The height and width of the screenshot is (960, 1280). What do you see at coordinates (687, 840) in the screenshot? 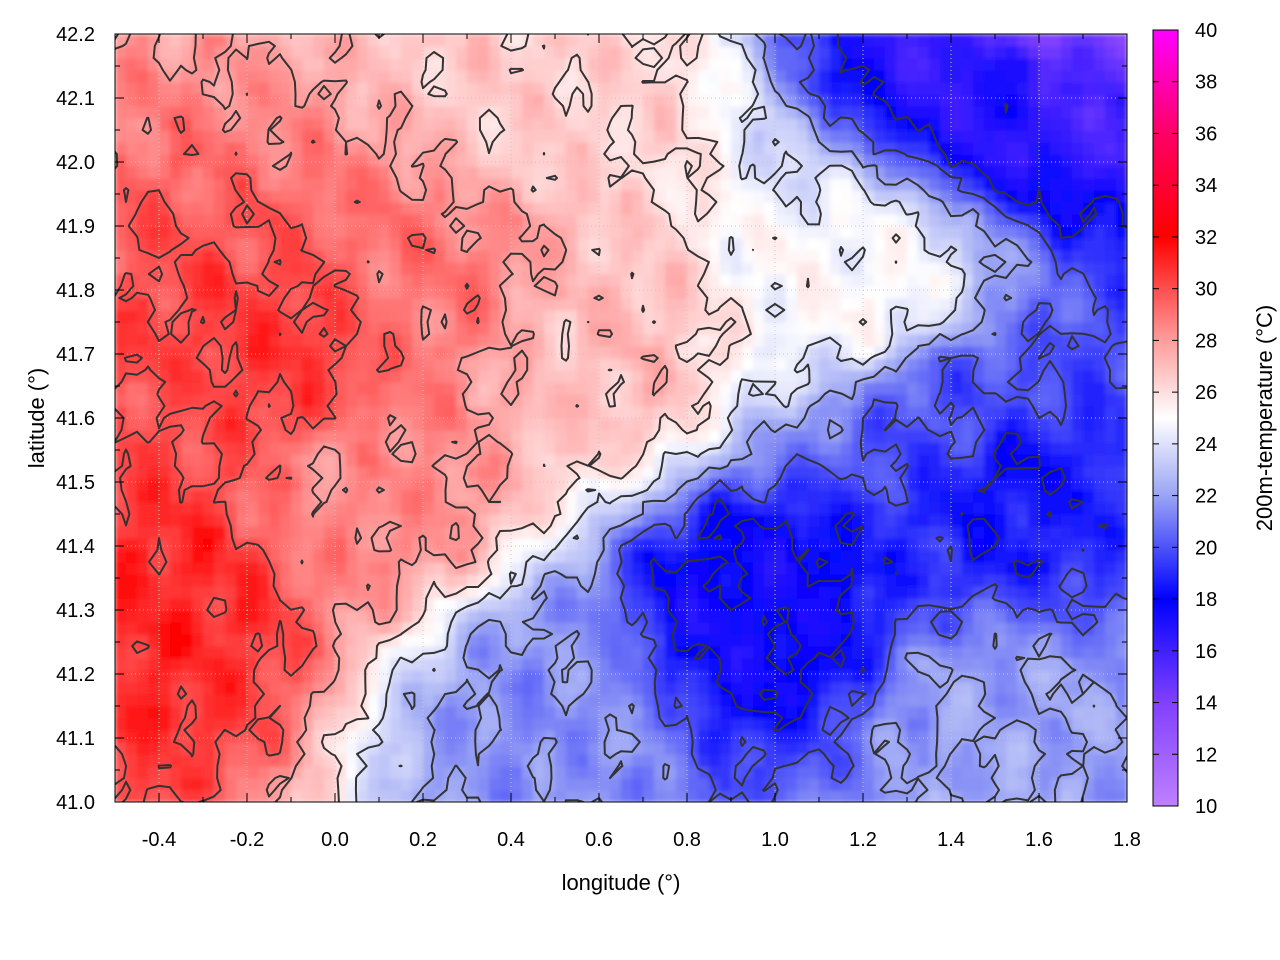
I see `x-tick-label: 0.8` at bounding box center [687, 840].